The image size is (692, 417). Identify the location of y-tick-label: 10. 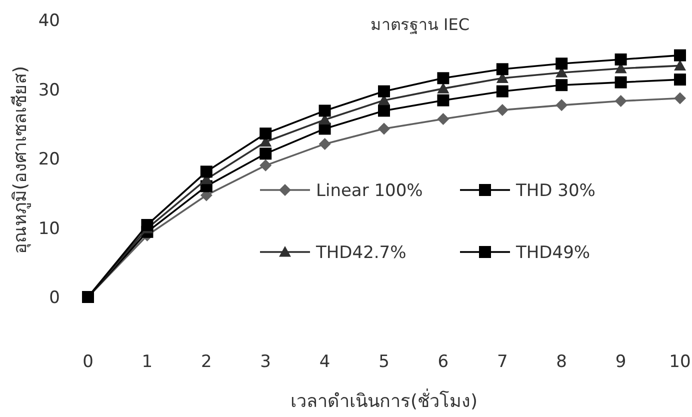
(49, 228).